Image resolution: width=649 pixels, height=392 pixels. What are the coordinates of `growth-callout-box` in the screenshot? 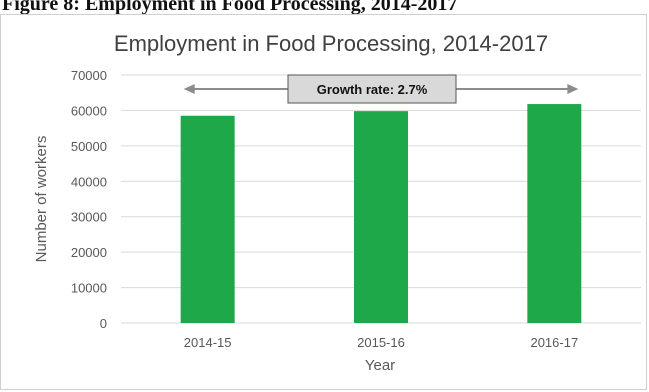 It's located at (372, 89).